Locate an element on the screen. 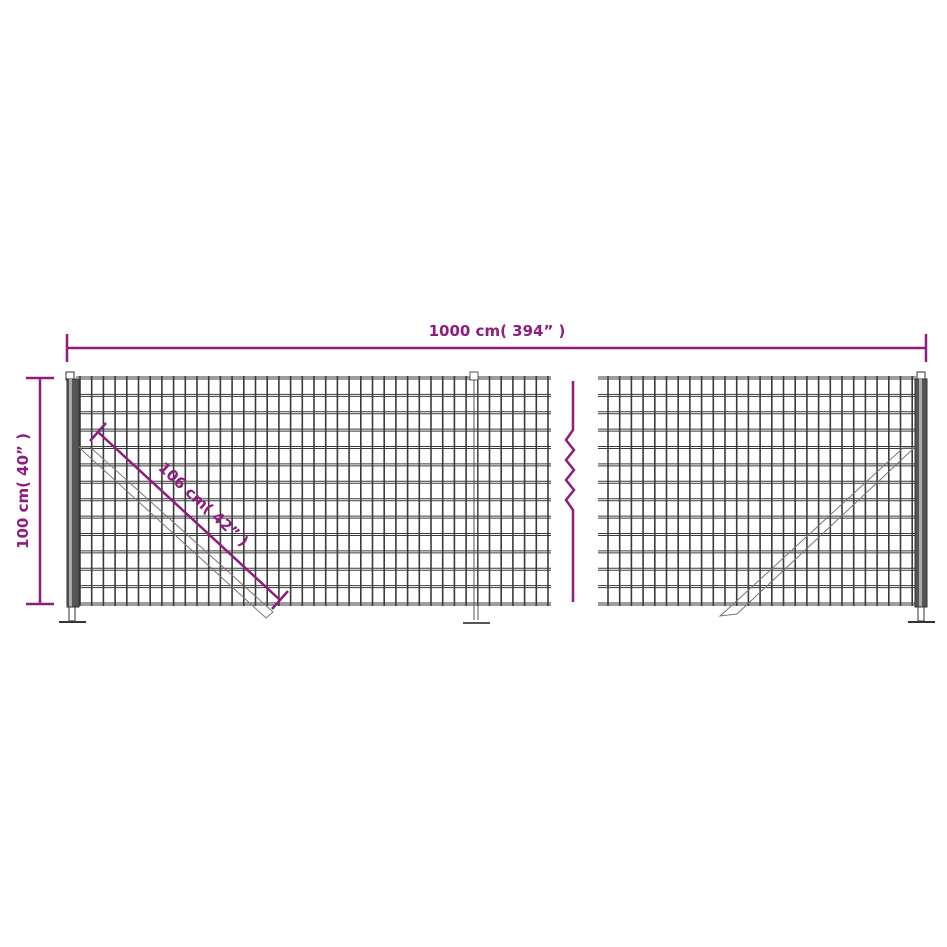  width-dimension-line is located at coordinates (496, 348).